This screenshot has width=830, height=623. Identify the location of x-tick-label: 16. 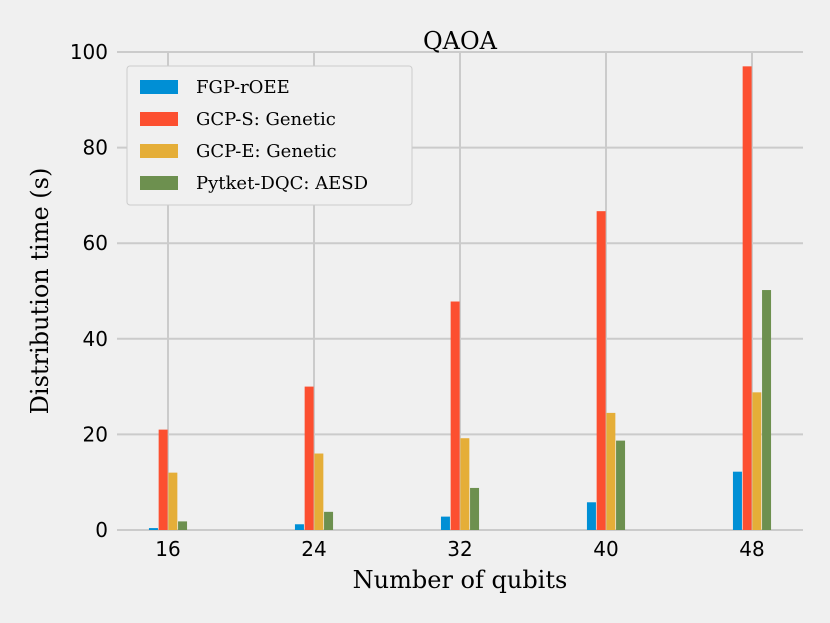
(167, 549).